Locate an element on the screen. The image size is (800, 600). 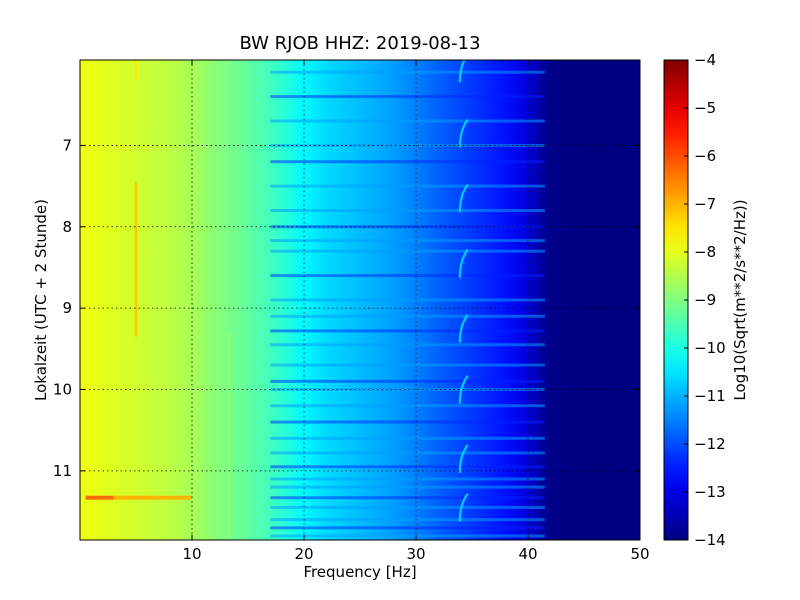
x-tick-label: 10 is located at coordinates (191, 554).